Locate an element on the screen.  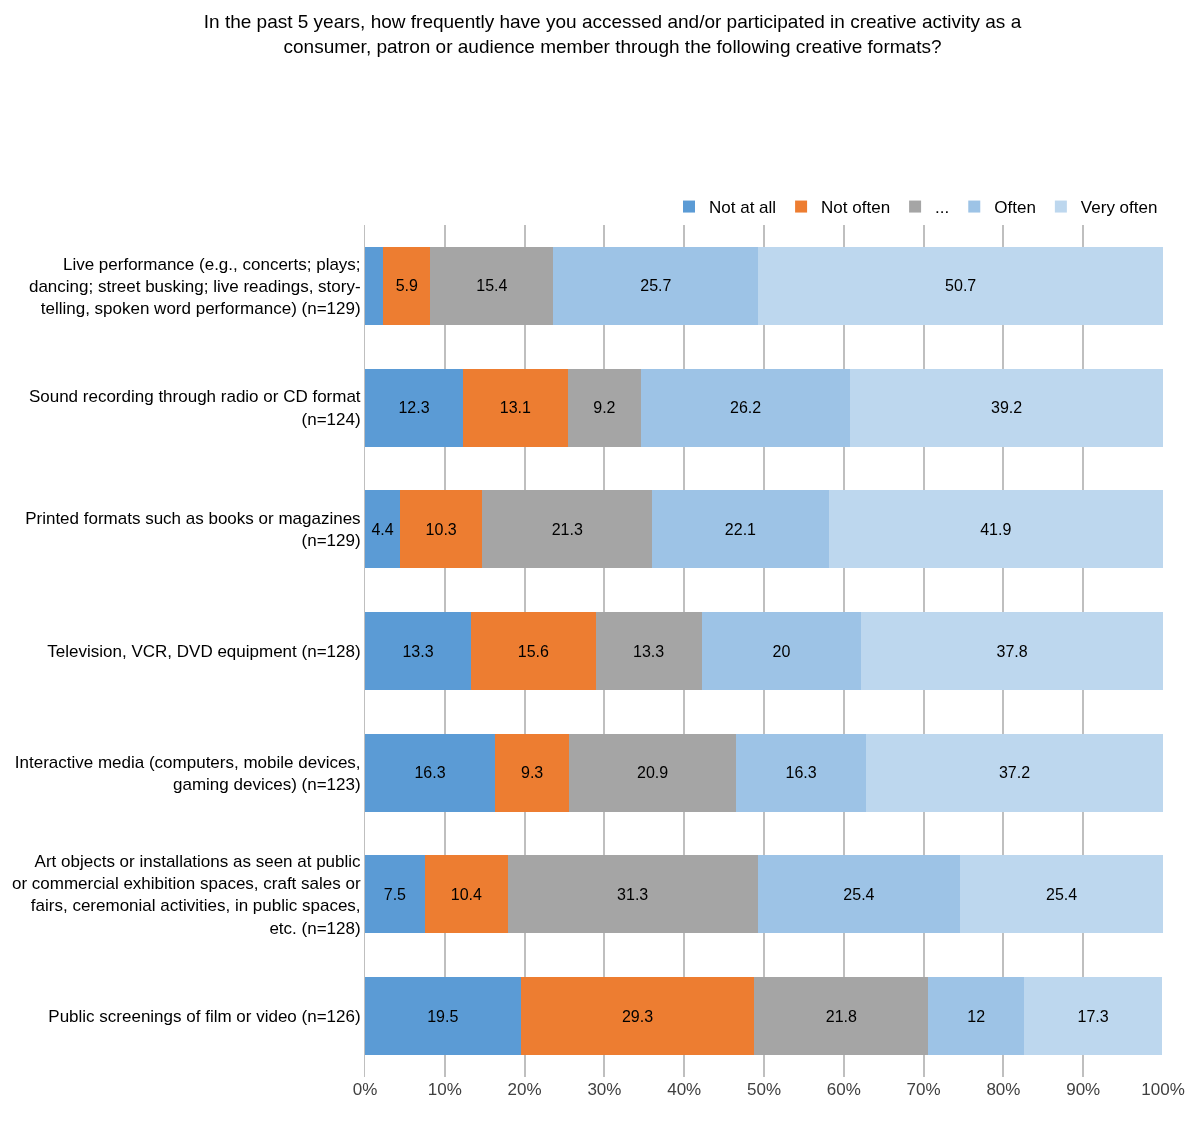
data-label: 12.3 is located at coordinates (414, 408).